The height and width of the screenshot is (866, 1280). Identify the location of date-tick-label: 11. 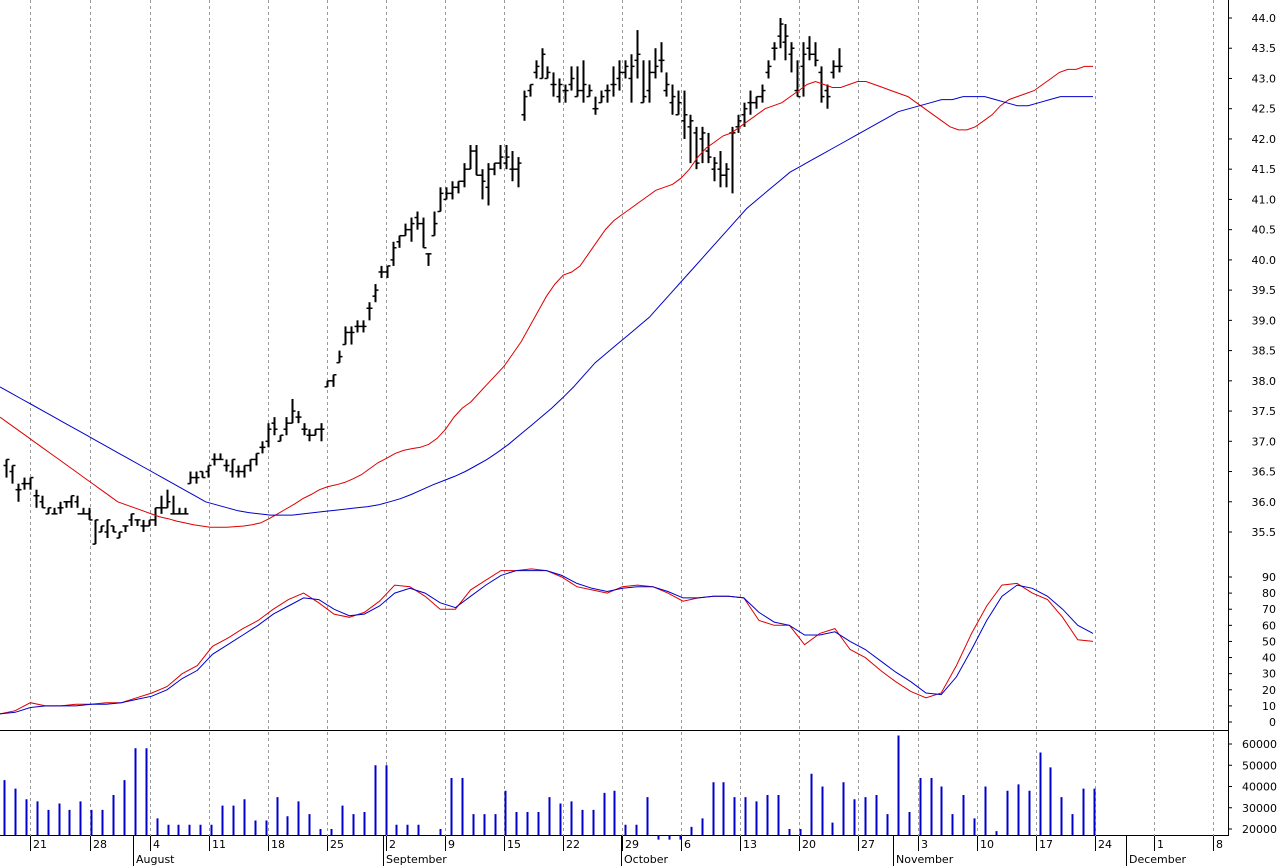
(219, 844).